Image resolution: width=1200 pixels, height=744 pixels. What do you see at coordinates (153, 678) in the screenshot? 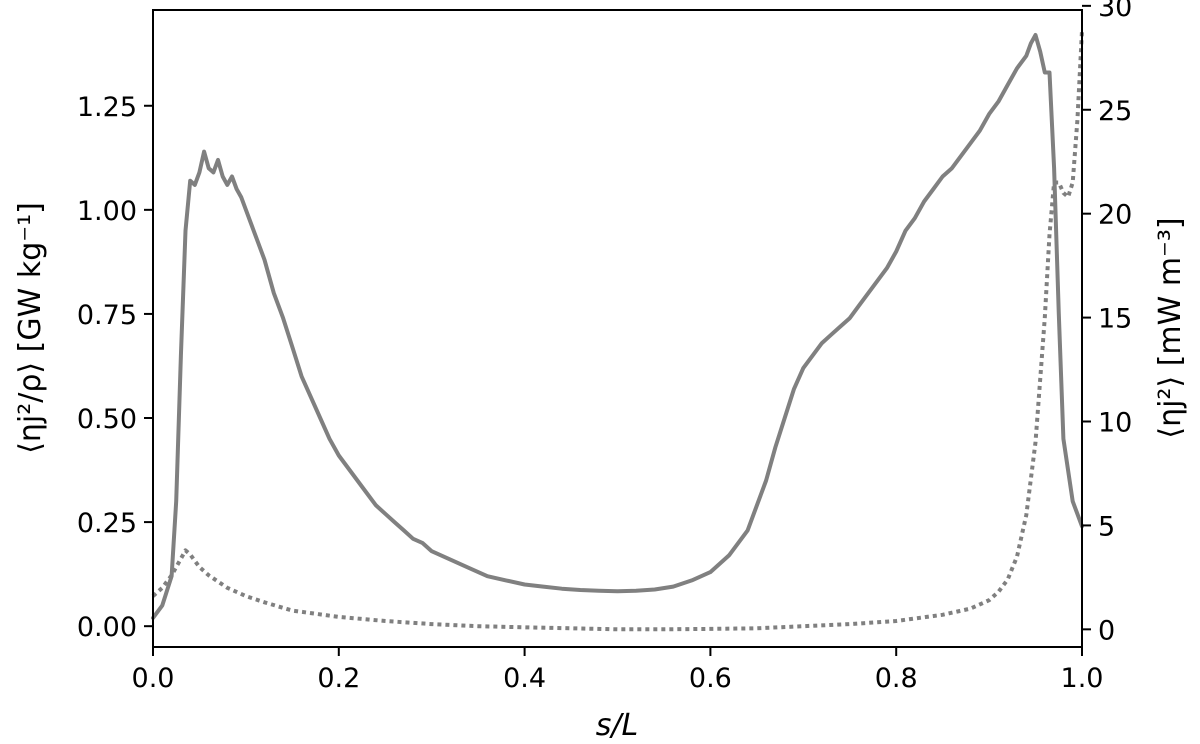
I see `x-tick-label: 0.0` at bounding box center [153, 678].